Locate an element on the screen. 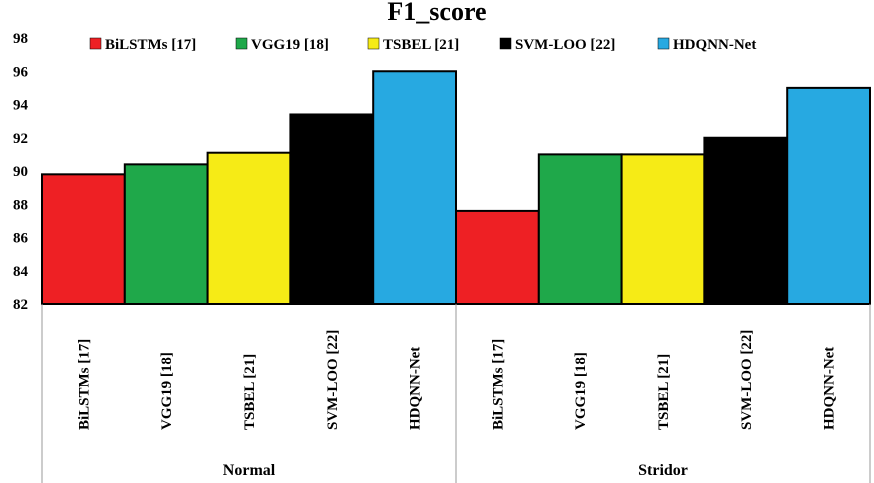 This screenshot has width=874, height=483. legend-swatch-hdqnn-net is located at coordinates (663, 43).